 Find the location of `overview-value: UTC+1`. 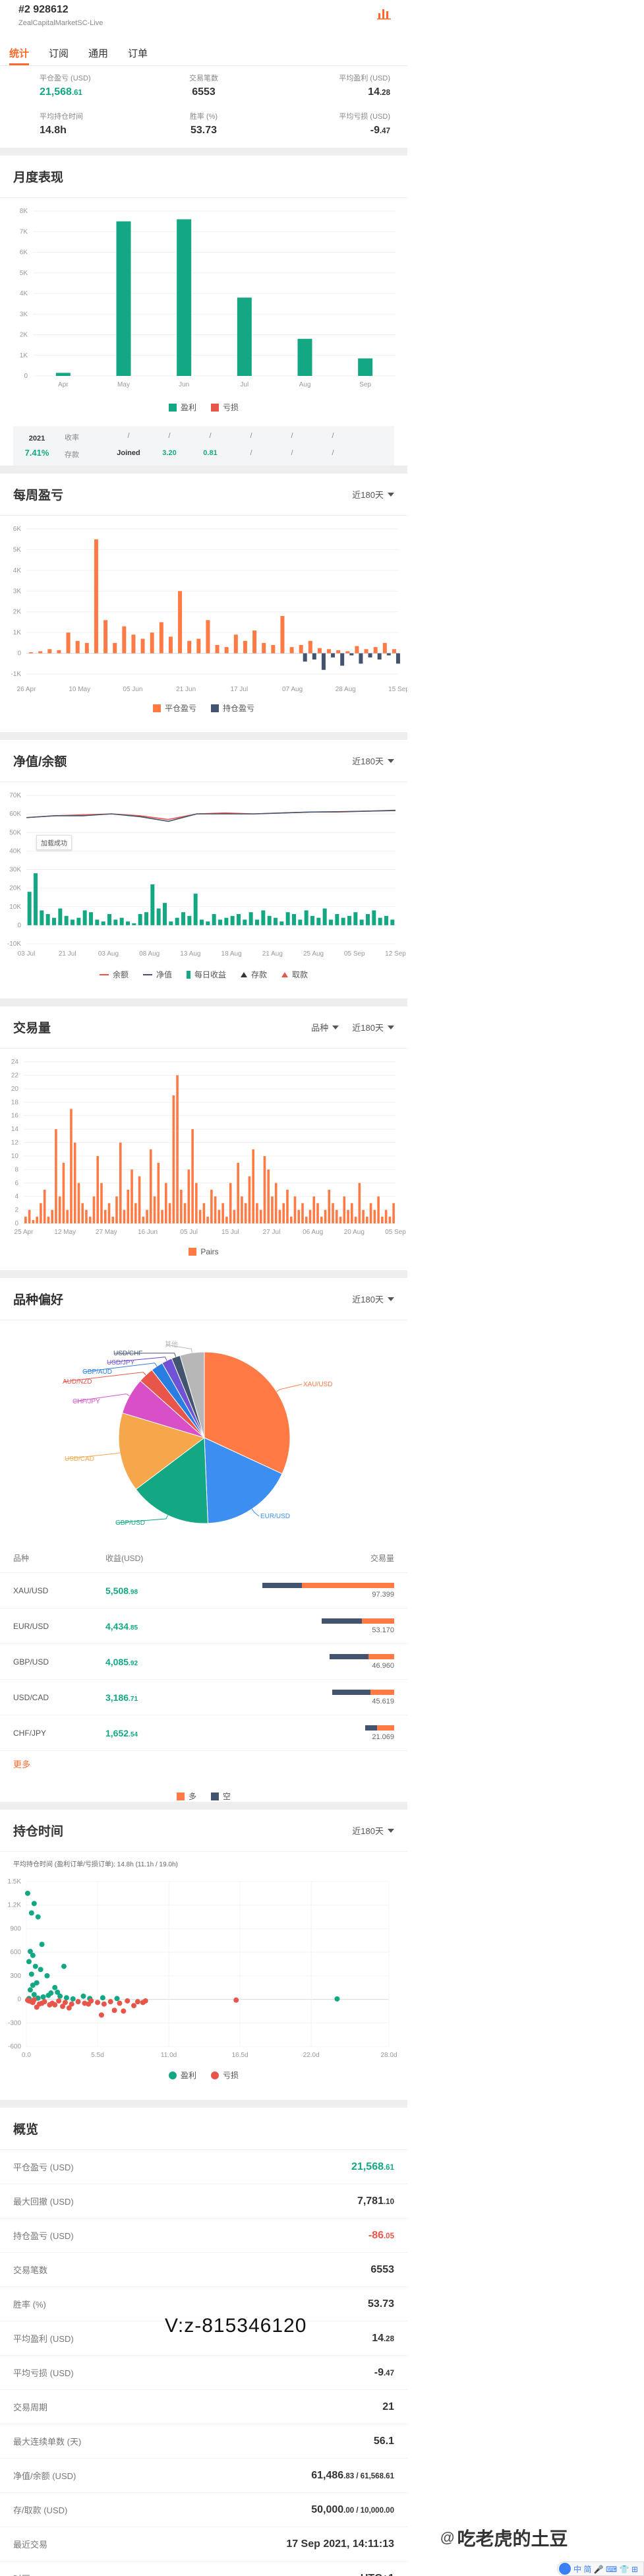

overview-value: UTC+1 is located at coordinates (378, 2574).